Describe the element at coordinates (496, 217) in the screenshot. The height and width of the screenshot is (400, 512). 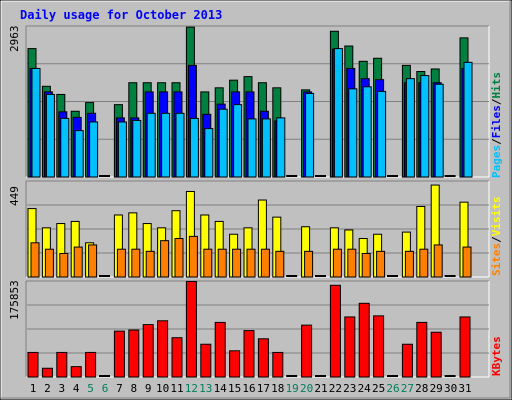
I see `legend-visits: Visits` at that location.